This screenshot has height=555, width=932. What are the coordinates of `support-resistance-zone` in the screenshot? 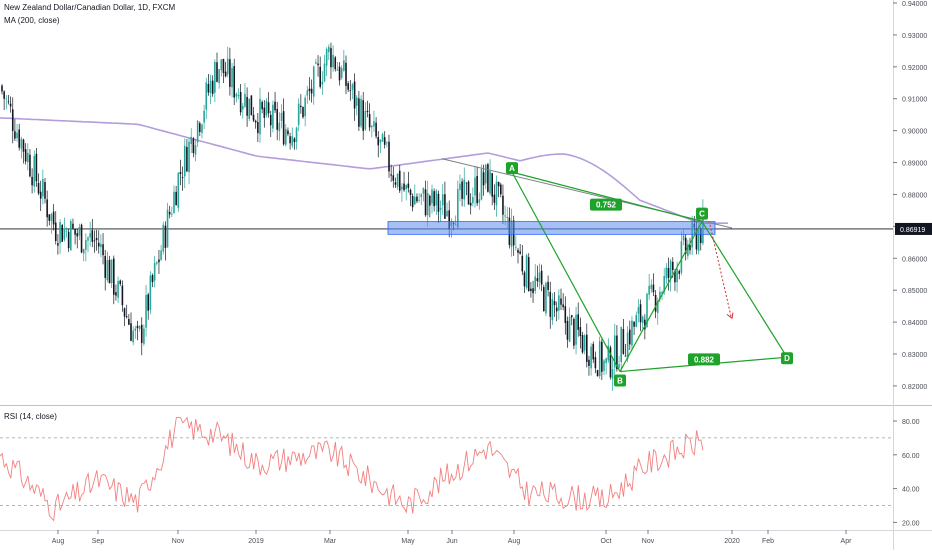 It's located at (551, 228).